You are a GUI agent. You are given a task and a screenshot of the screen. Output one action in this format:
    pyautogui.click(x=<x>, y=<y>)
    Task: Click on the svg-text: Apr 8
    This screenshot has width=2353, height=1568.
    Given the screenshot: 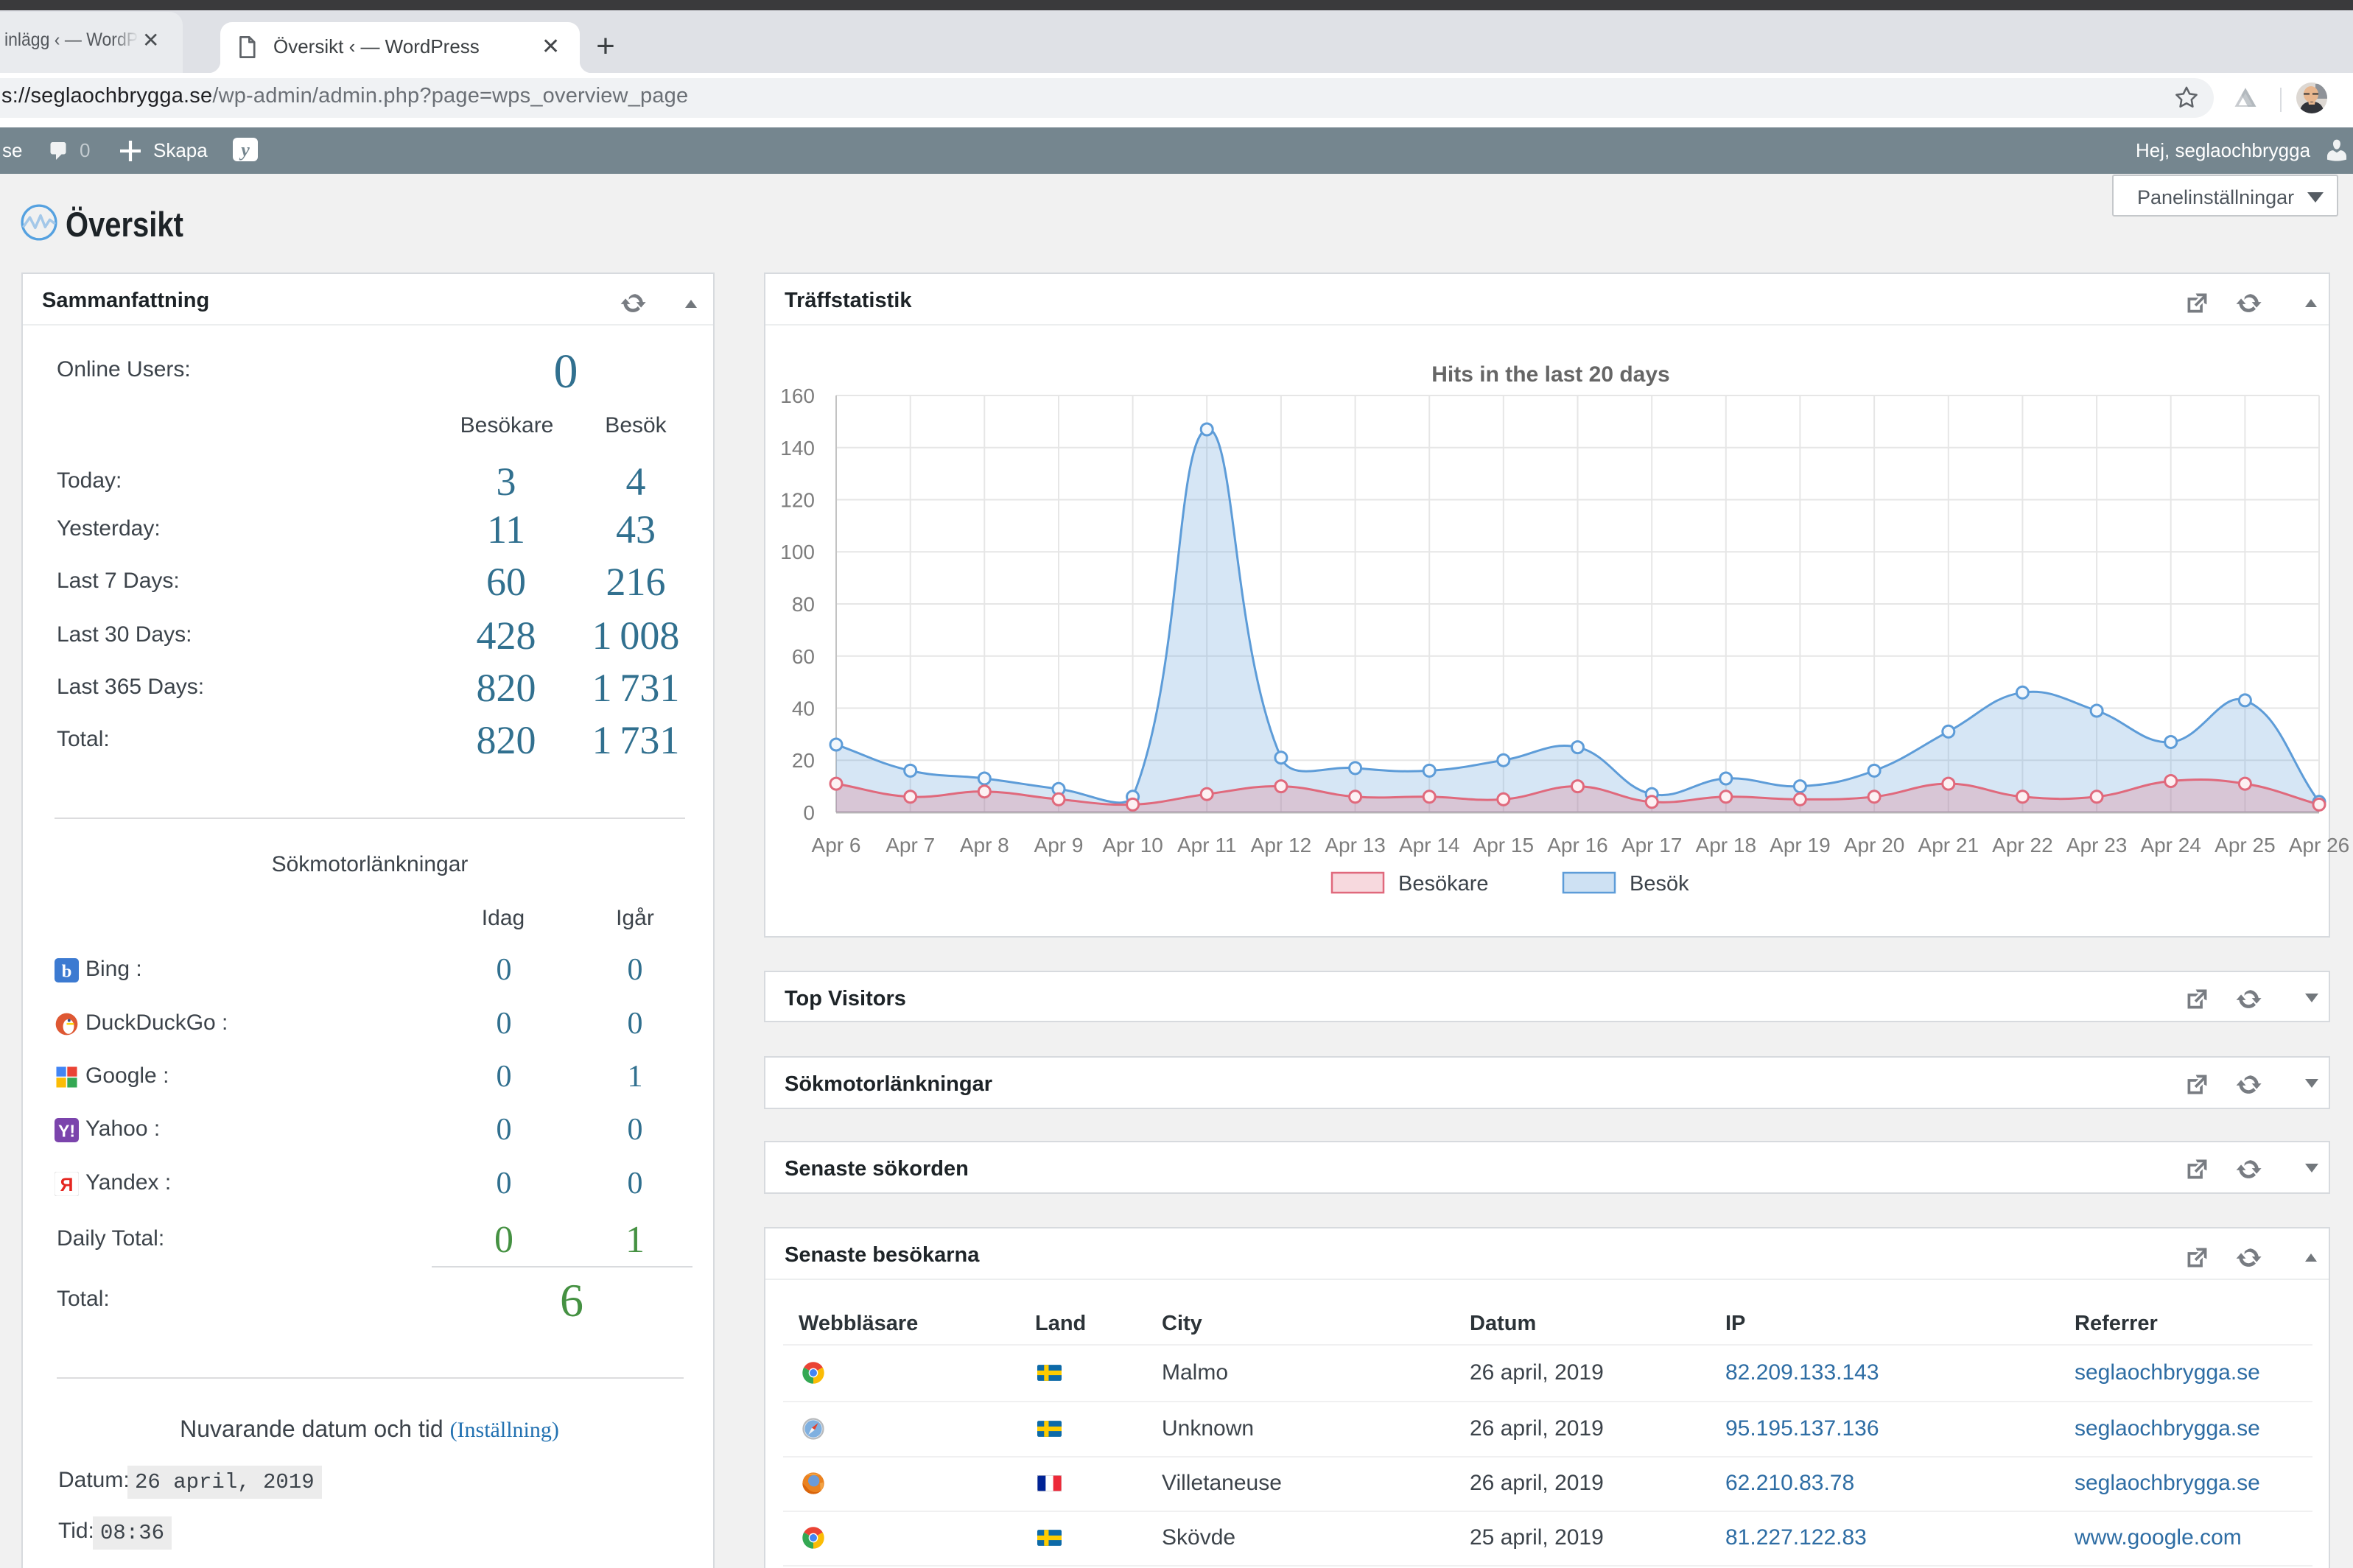 What is the action you would take?
    pyautogui.click(x=984, y=845)
    